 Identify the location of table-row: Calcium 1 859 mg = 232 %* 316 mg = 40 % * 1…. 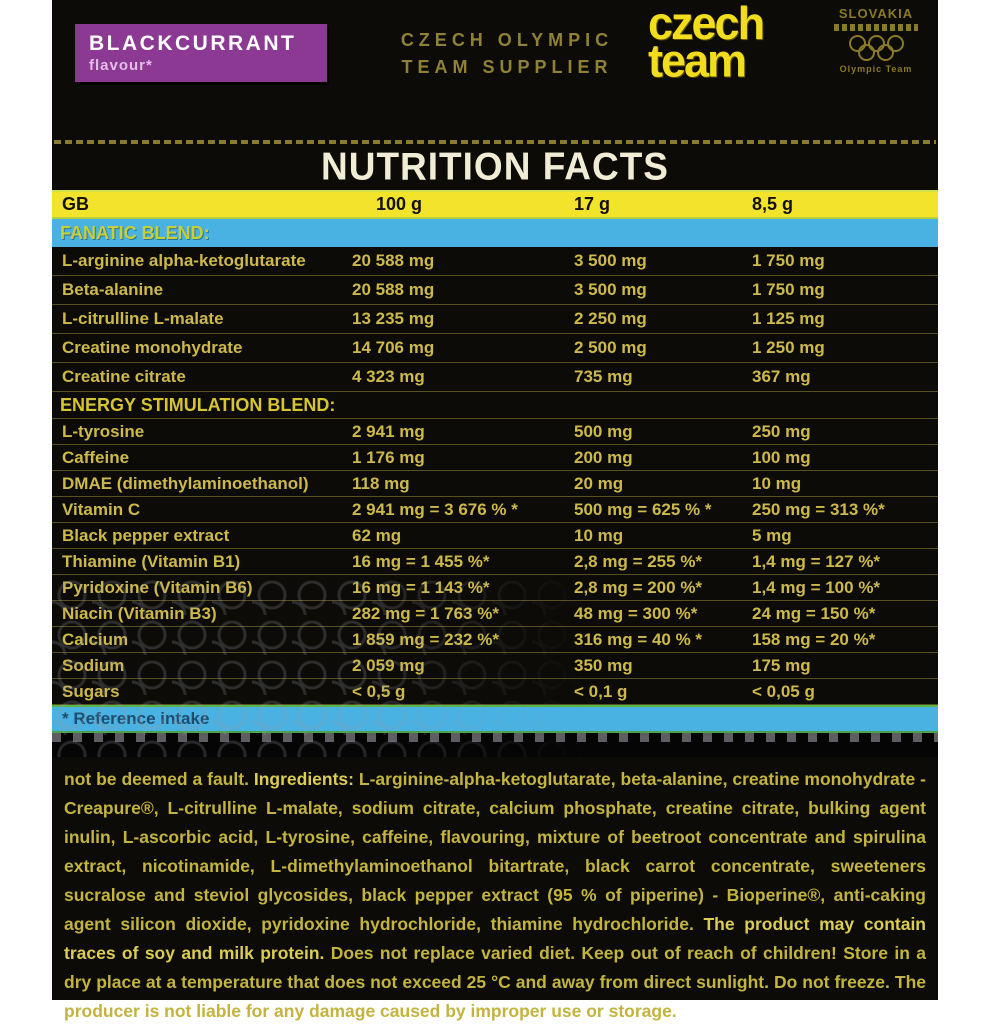
(495, 640).